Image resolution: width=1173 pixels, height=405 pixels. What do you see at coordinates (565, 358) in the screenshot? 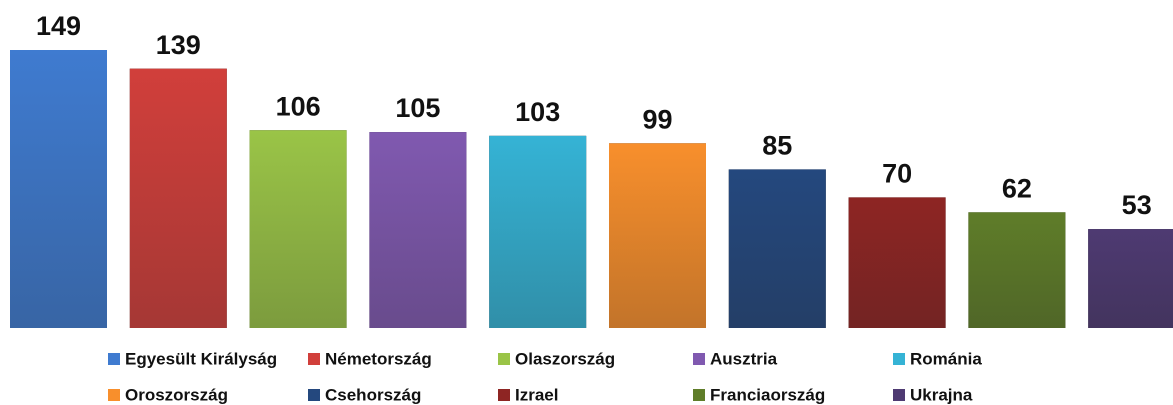
I see `legend-label: Olaszország` at bounding box center [565, 358].